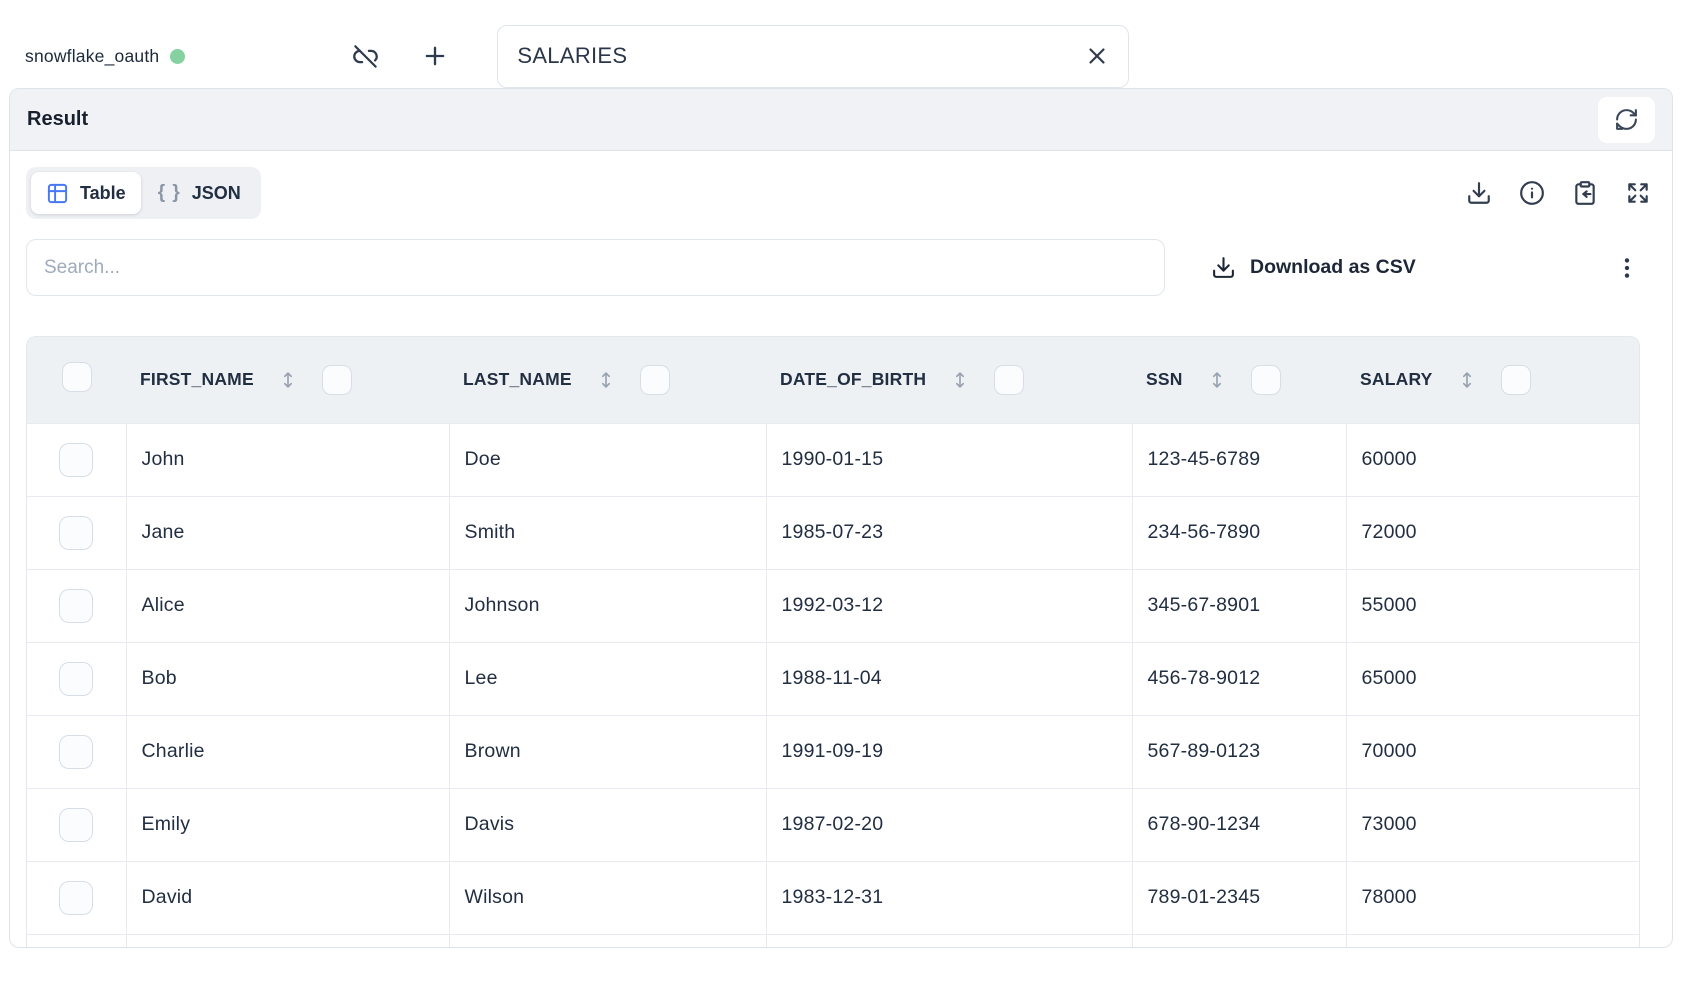 The image size is (1682, 986). Describe the element at coordinates (607, 824) in the screenshot. I see `table-cell: Davis` at that location.